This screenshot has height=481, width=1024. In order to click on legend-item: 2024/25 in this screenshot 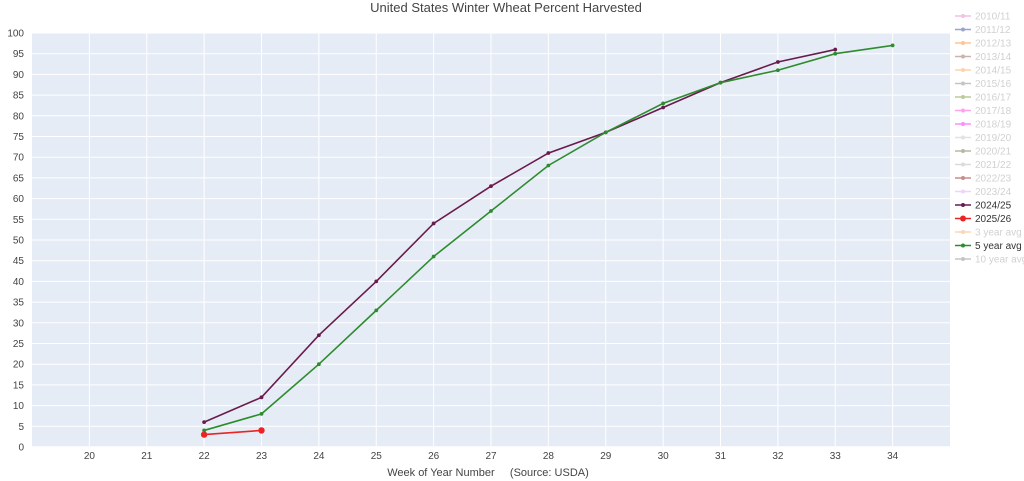, I will do `click(983, 206)`.